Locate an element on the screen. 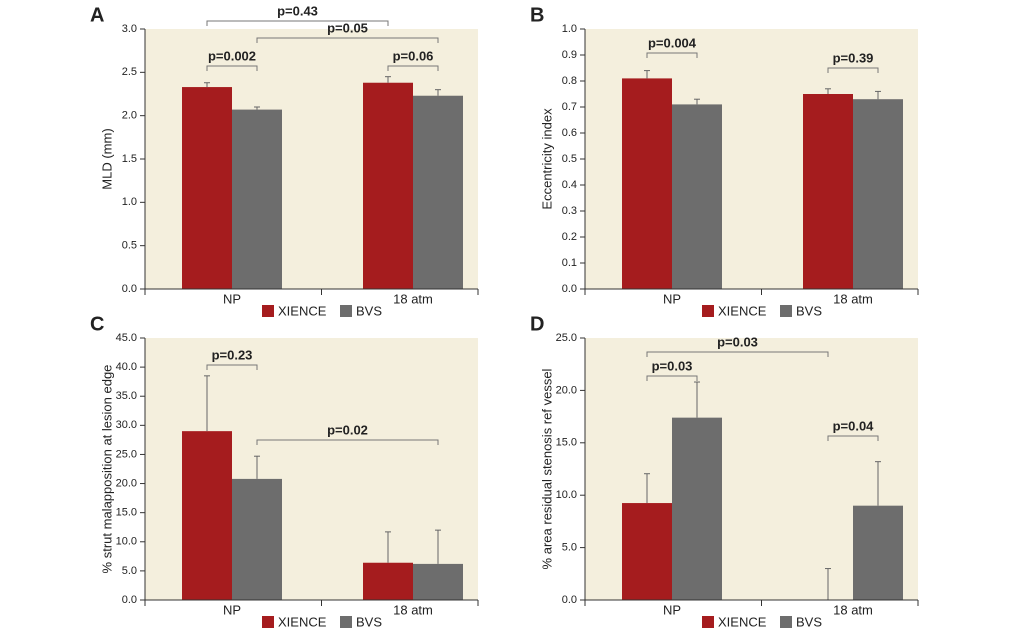 Image resolution: width=1033 pixels, height=632 pixels. y-tick-label: 0.1 is located at coordinates (569, 263).